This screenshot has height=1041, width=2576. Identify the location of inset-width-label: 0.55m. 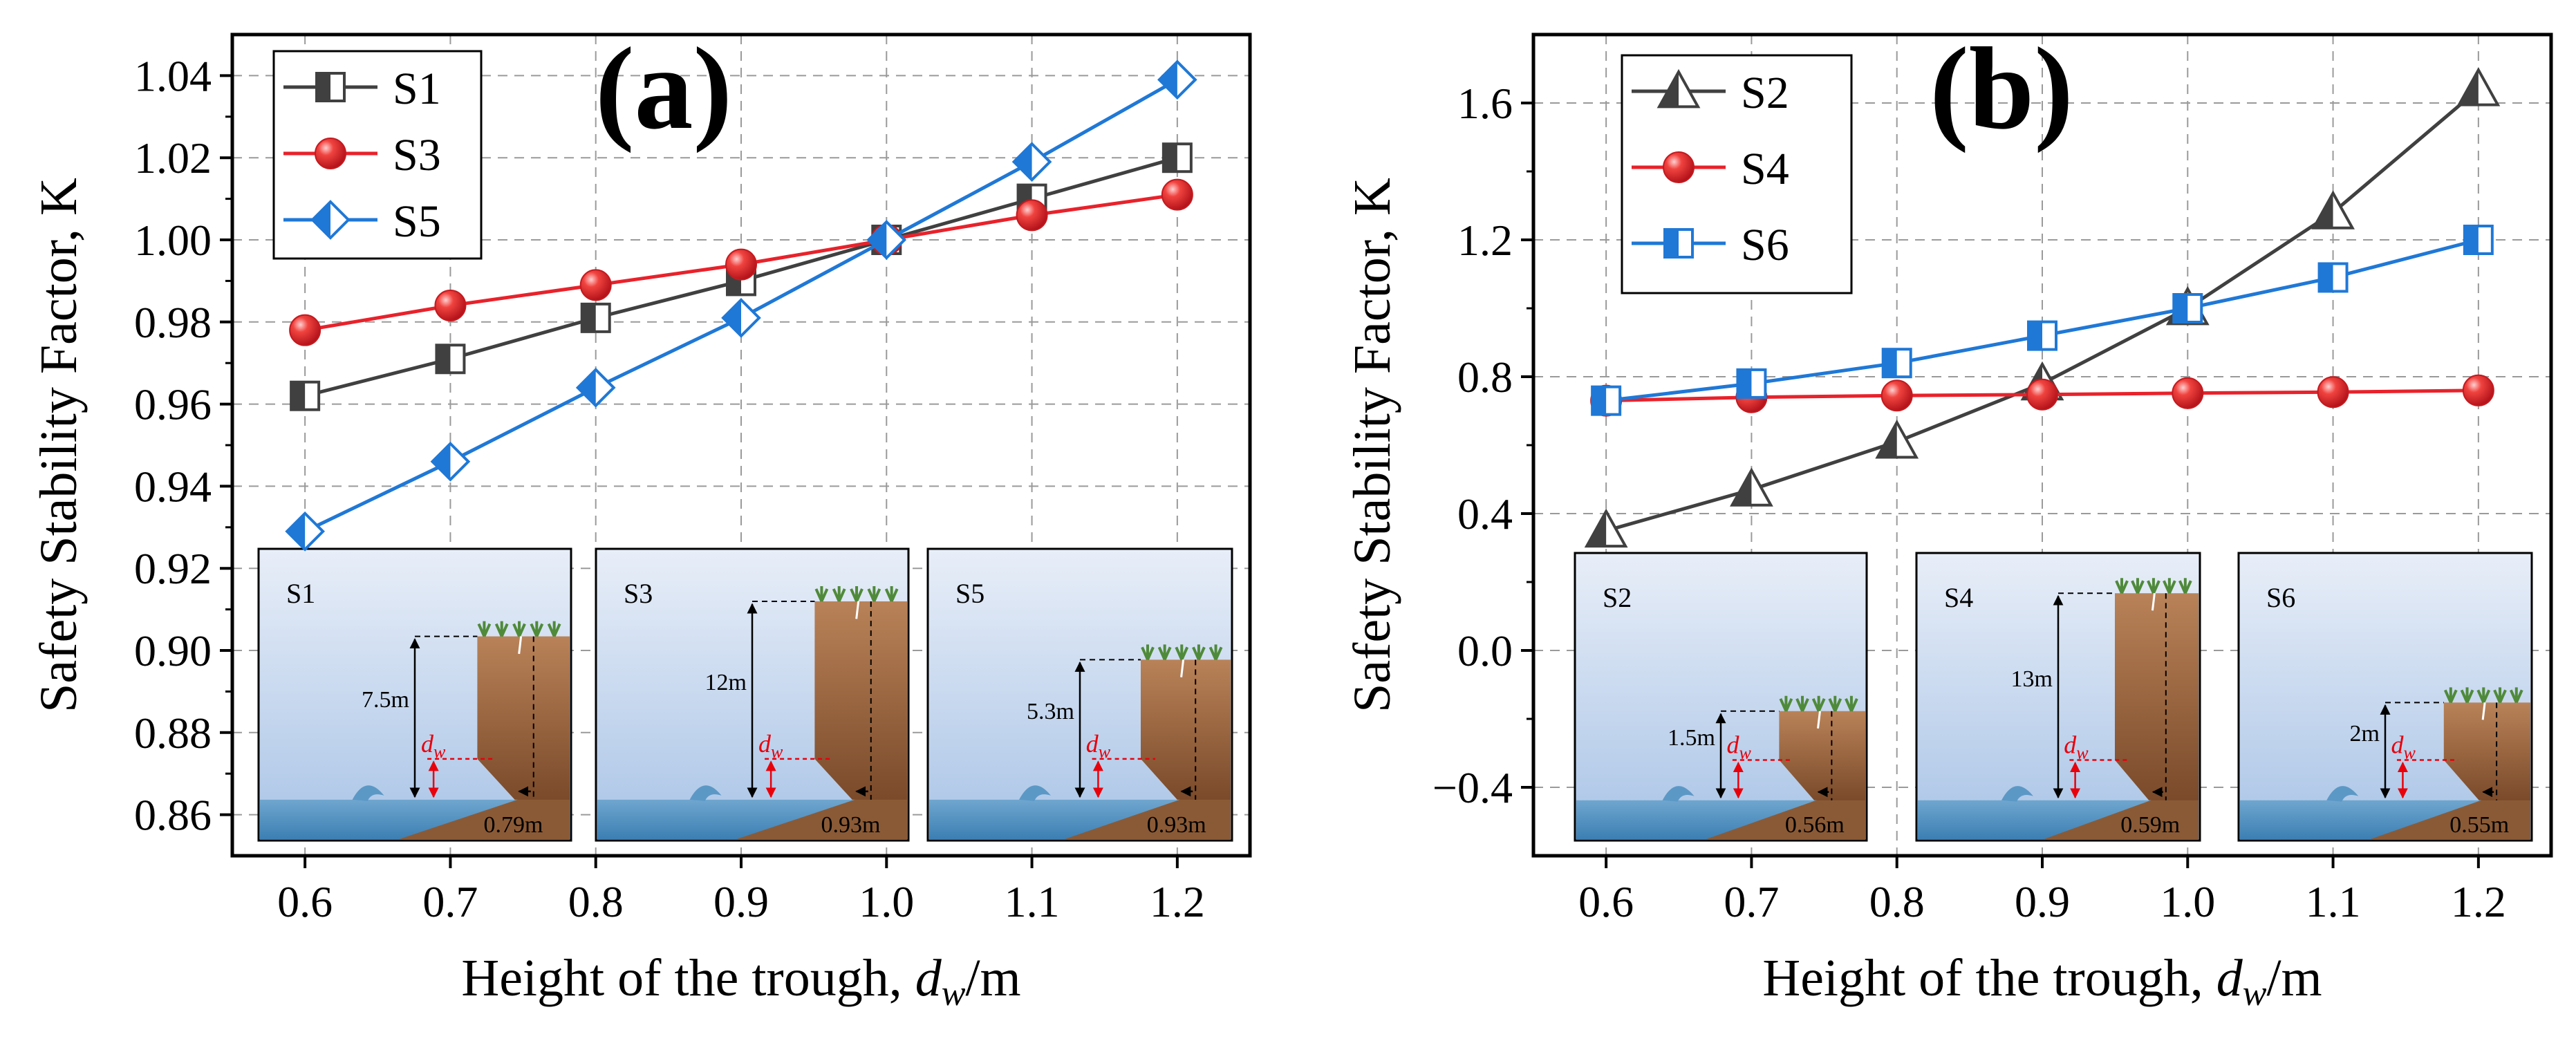
(2479, 825).